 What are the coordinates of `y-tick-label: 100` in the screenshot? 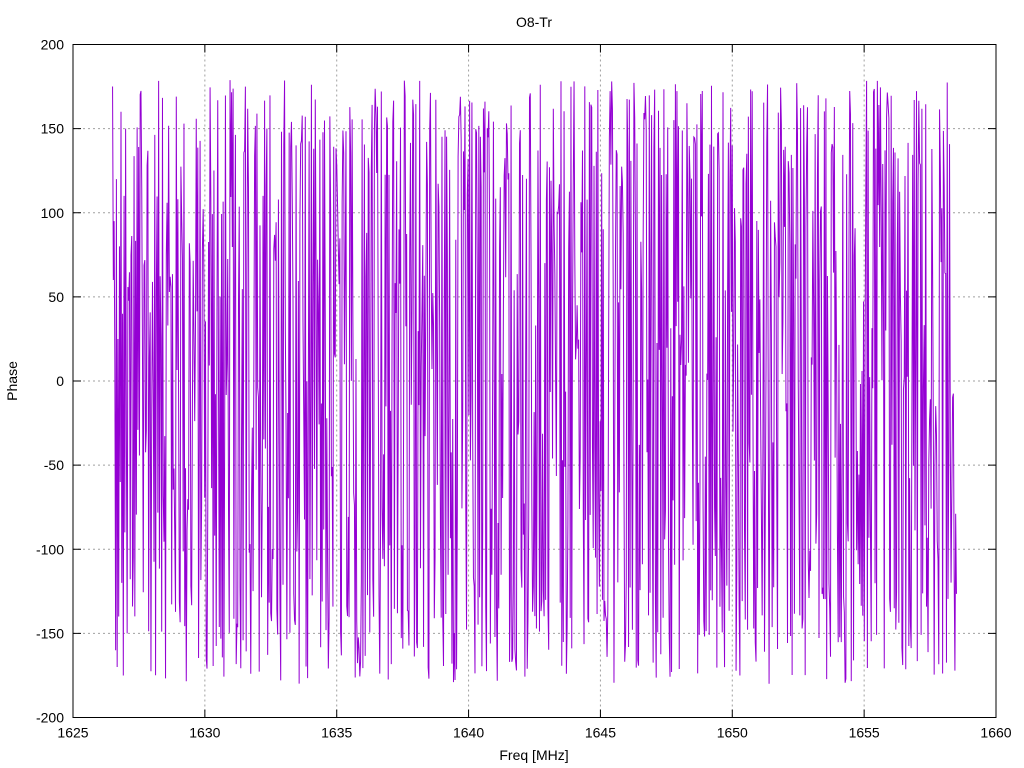 It's located at (53, 213).